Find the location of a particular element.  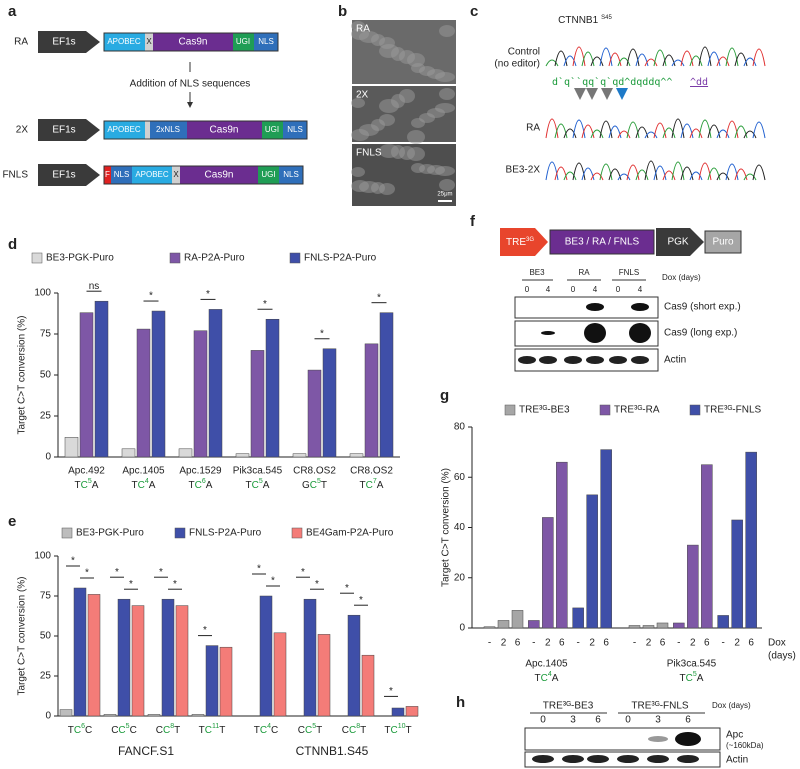

legend-label: TRE³ᴳ-FNLS is located at coordinates (733, 410).